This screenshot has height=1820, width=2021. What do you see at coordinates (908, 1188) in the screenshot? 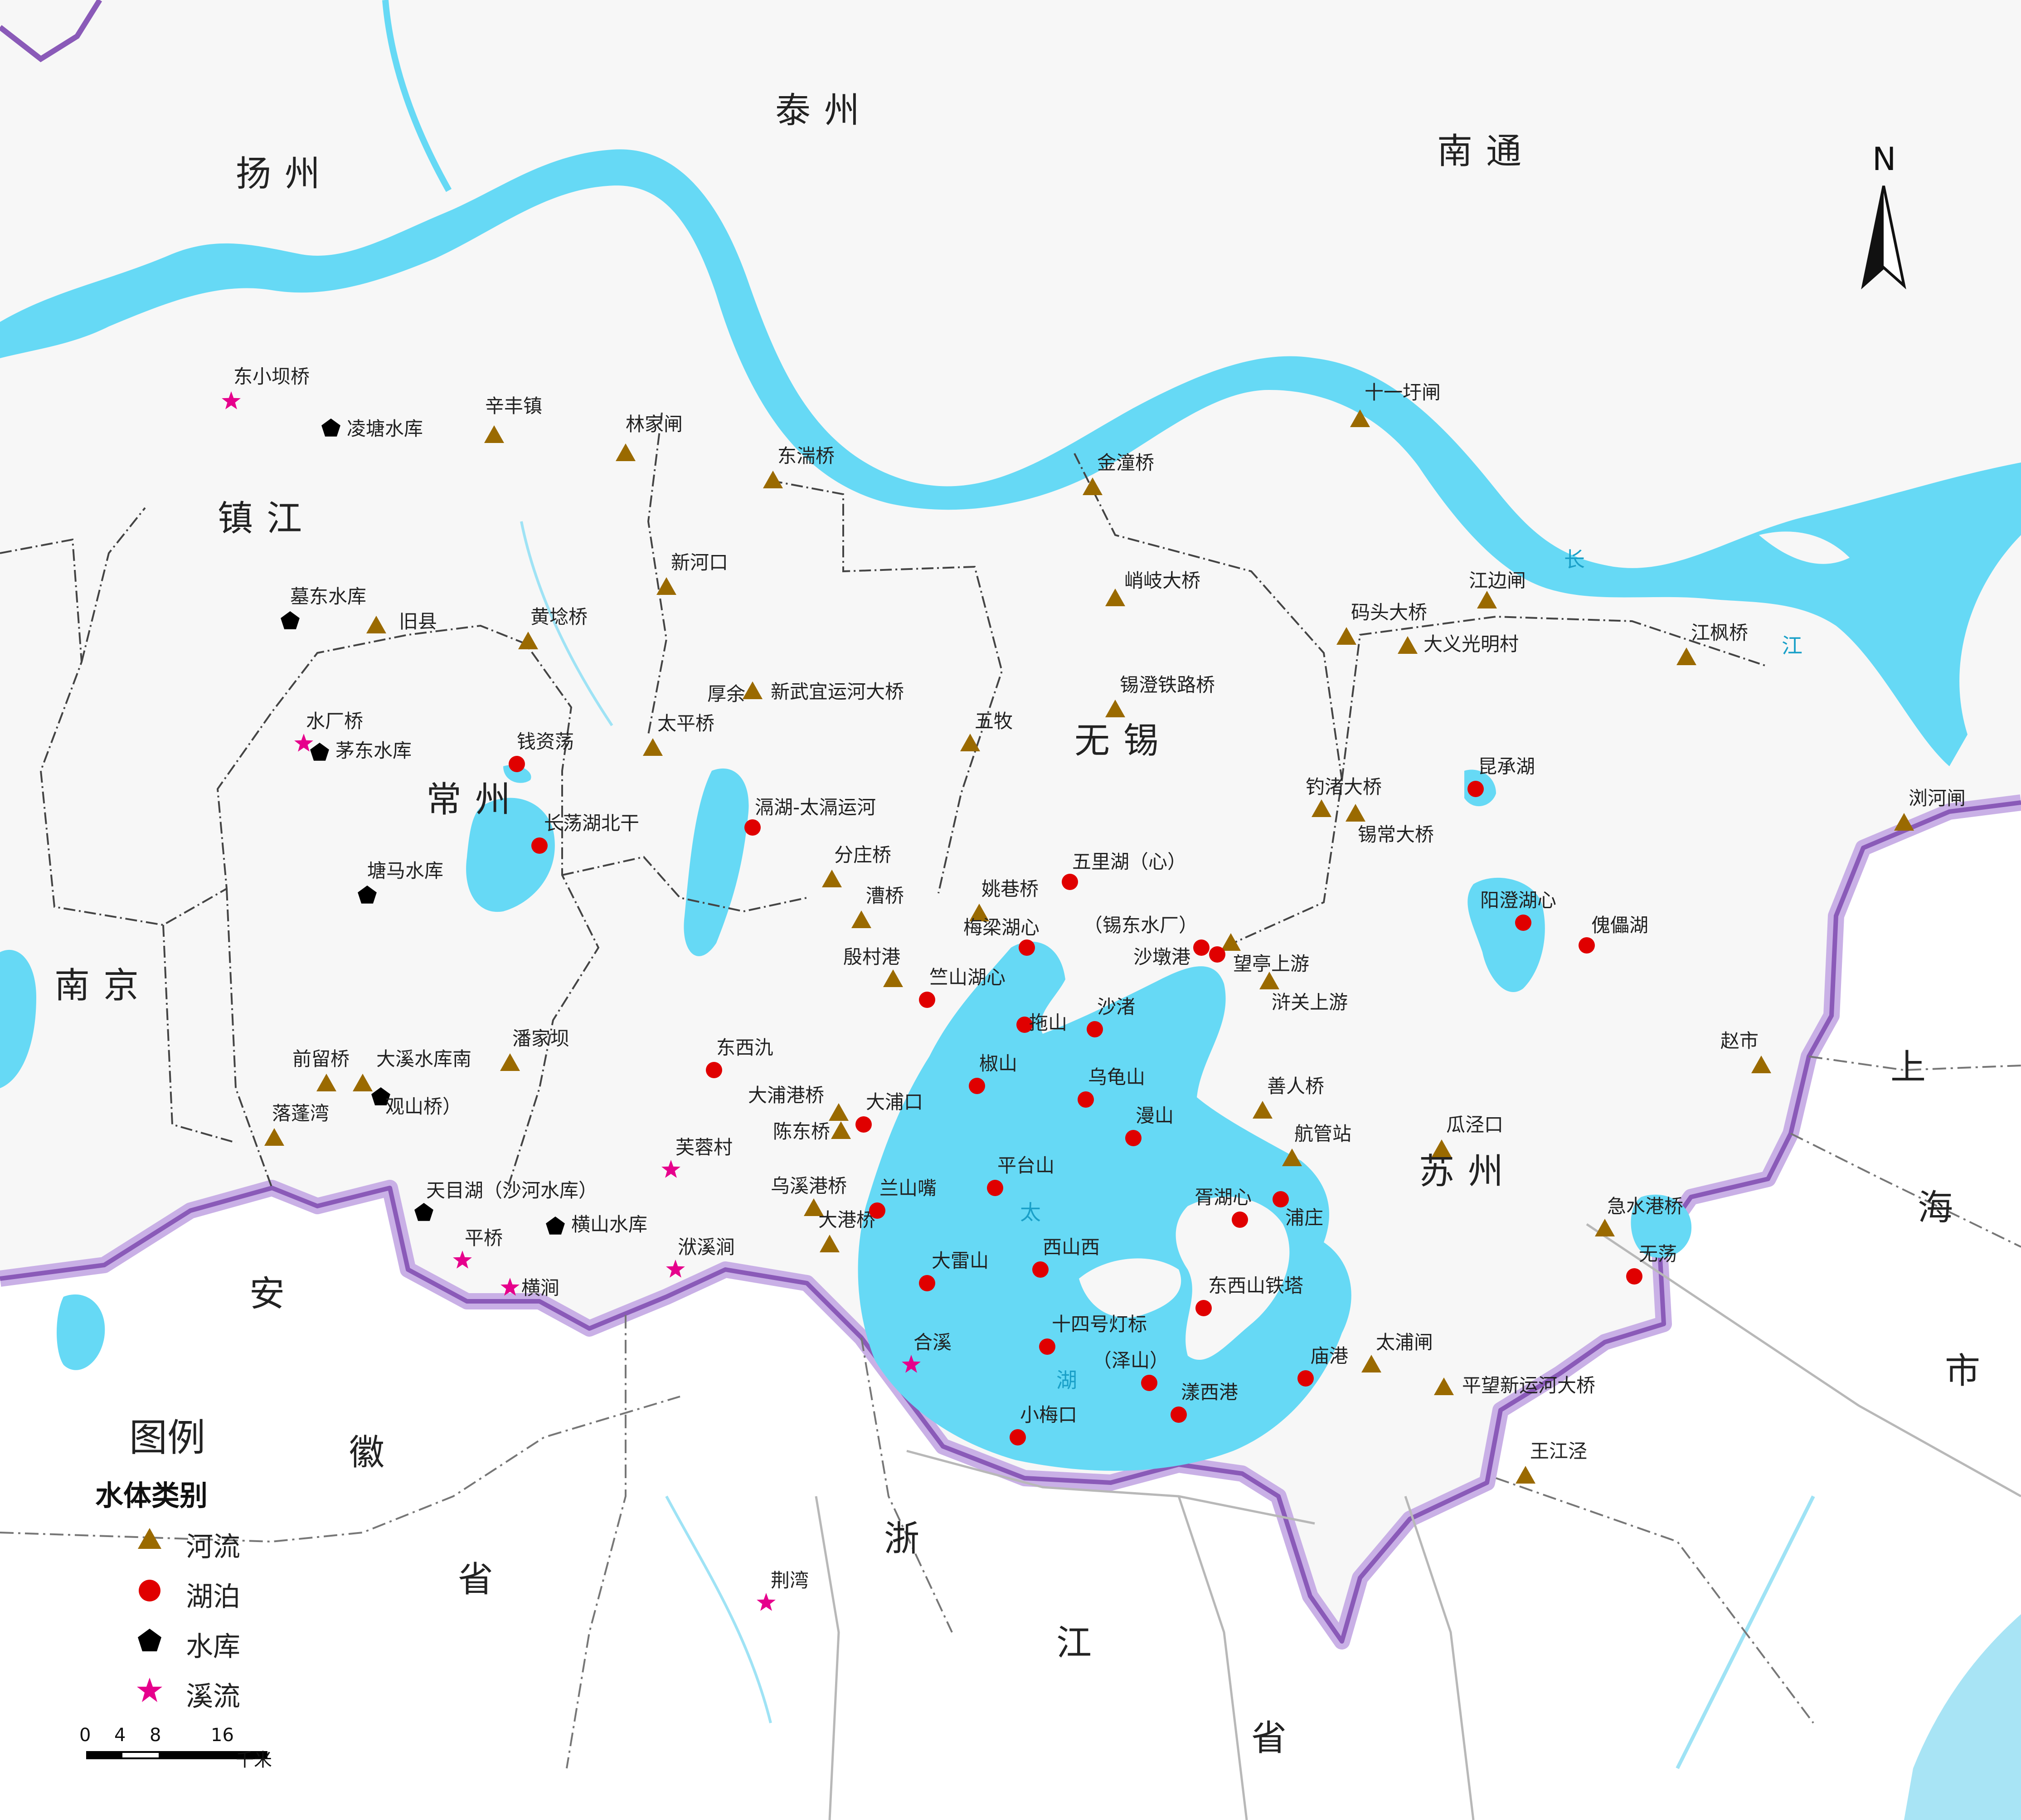
I see `lake-site-label: 兰山嘴` at bounding box center [908, 1188].